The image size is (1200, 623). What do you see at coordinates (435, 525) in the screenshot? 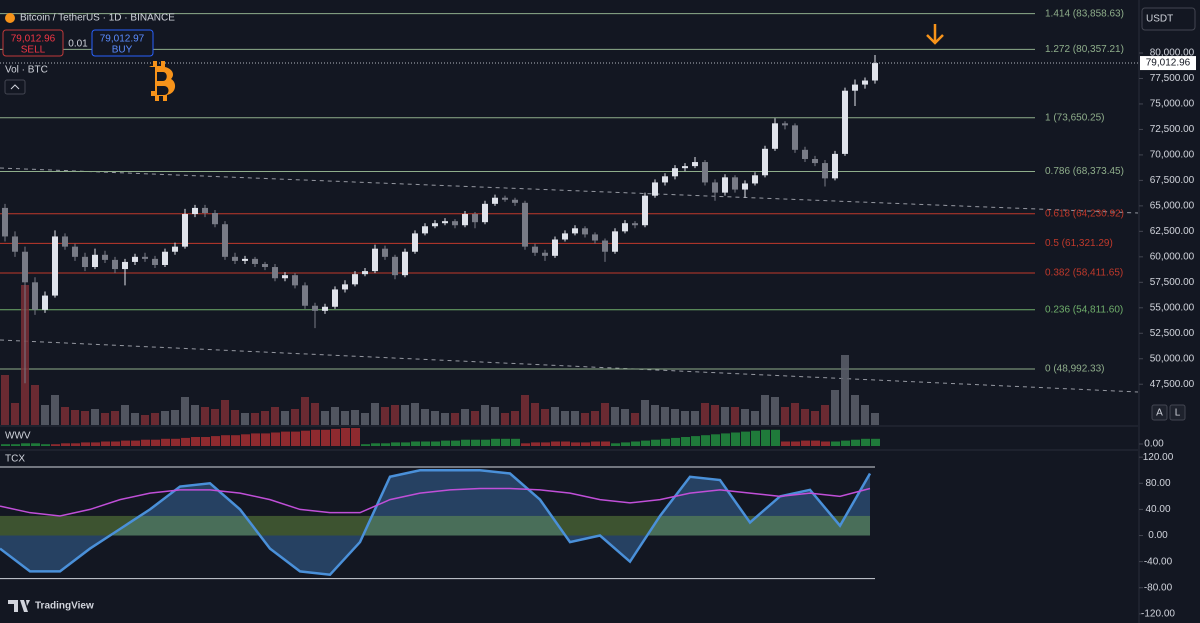
I see `tcx-band` at bounding box center [435, 525].